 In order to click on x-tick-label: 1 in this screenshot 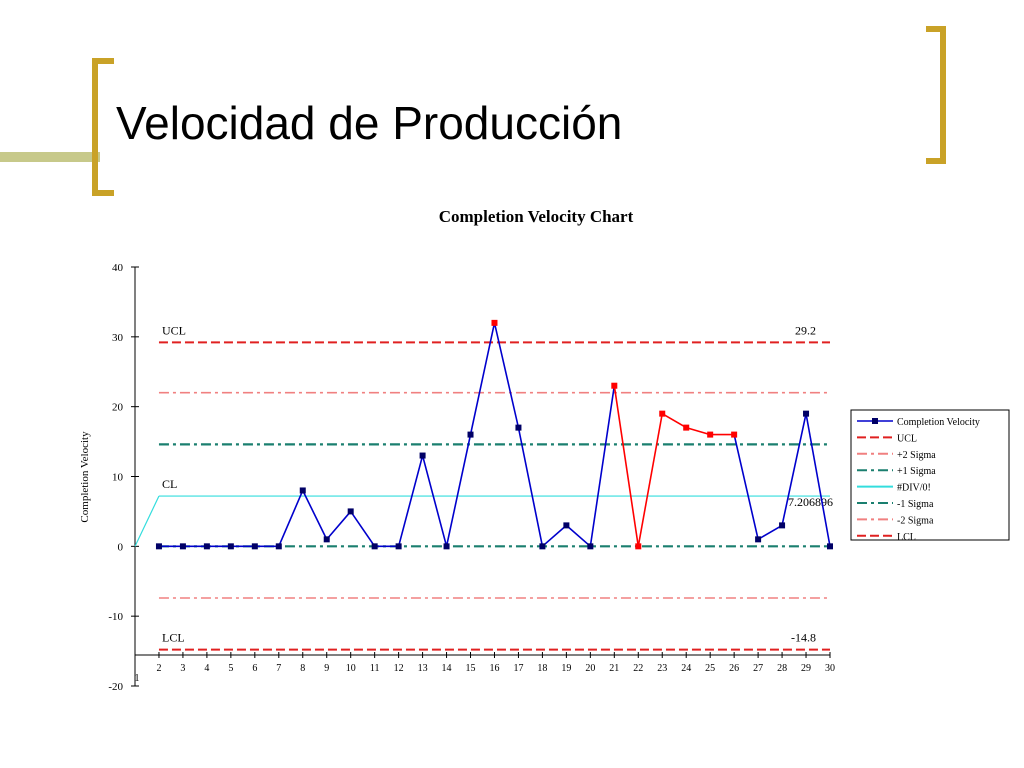, I will do `click(137, 678)`.